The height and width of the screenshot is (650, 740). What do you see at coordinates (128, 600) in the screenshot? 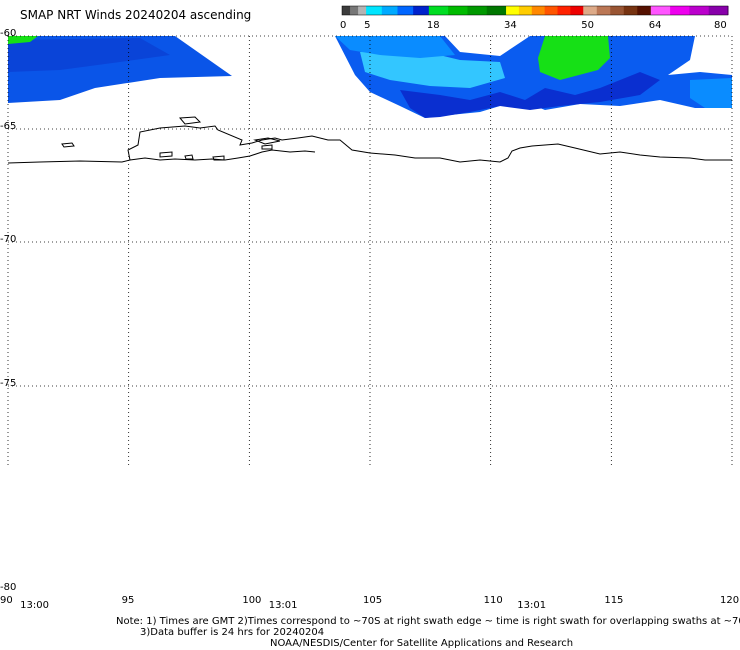
I see `longitude-label: 95` at bounding box center [128, 600].